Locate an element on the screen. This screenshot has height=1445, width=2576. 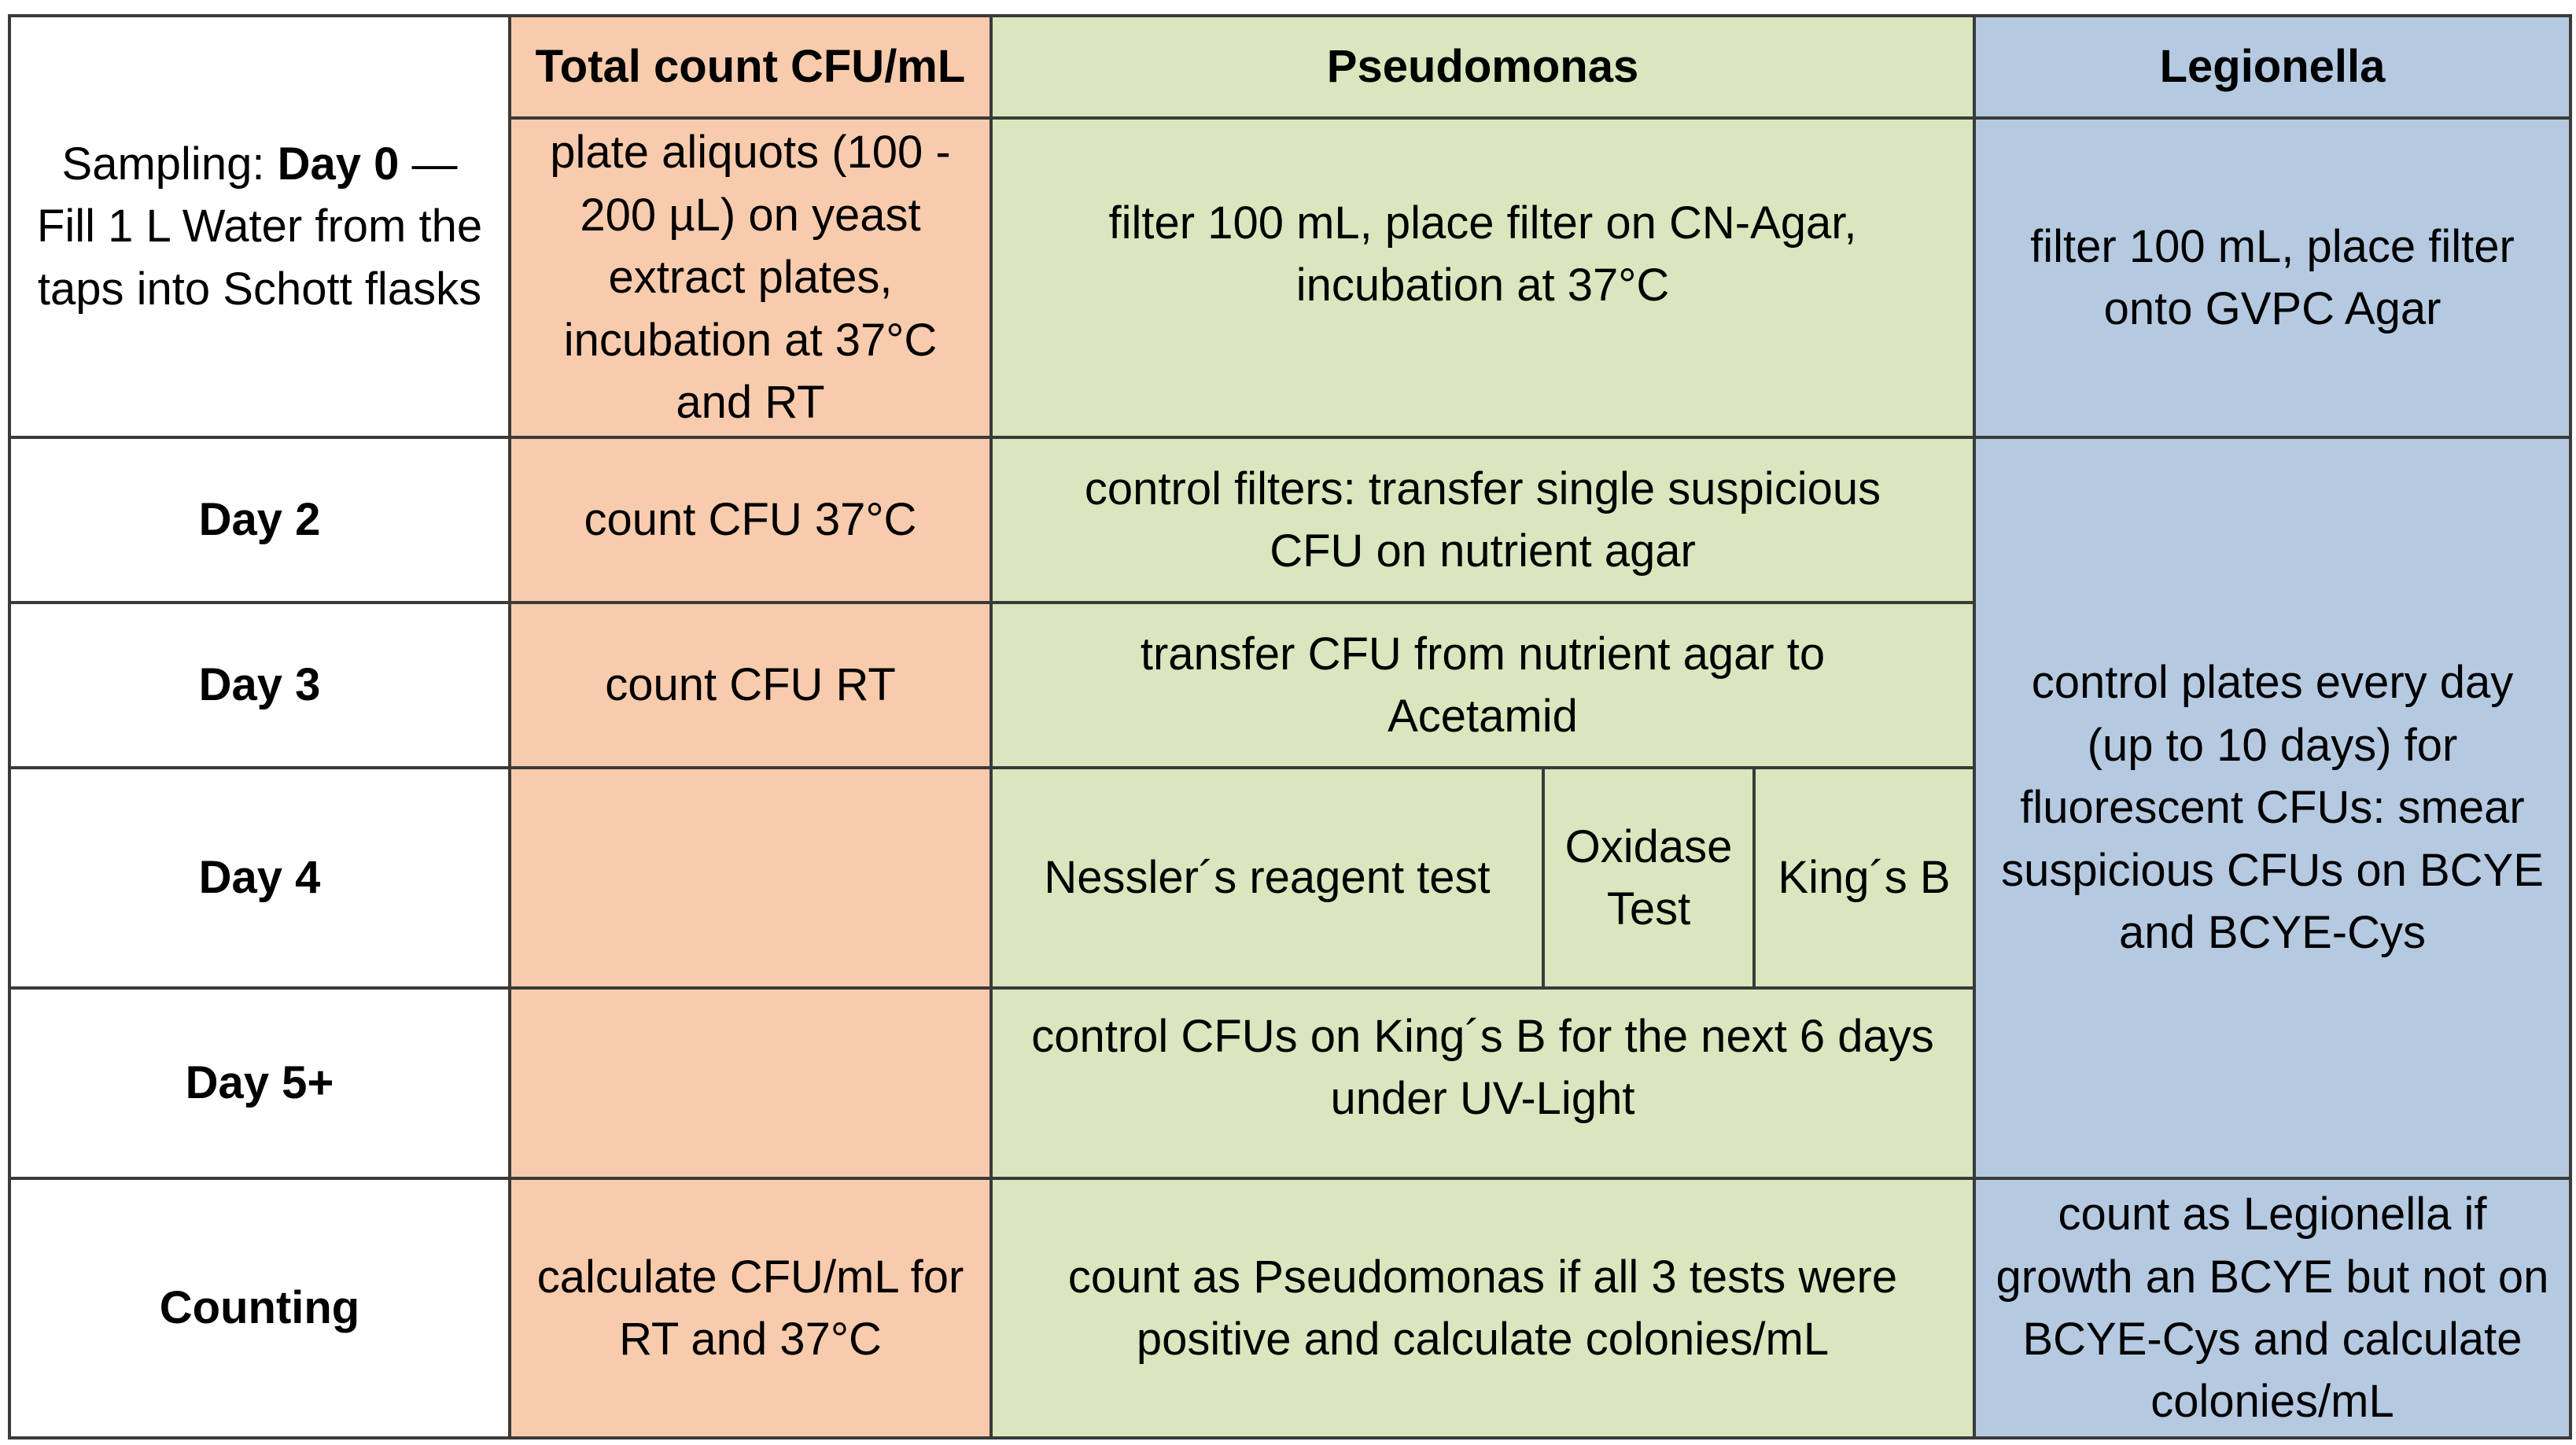
day5-total-cell is located at coordinates (750, 1083).